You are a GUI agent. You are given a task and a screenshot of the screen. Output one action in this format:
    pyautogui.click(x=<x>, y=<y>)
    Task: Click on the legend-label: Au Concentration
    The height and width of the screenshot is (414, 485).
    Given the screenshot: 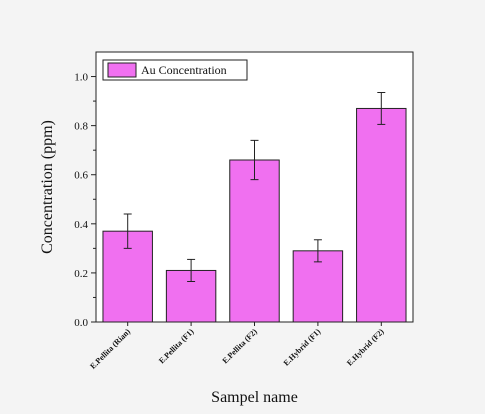 What is the action you would take?
    pyautogui.click(x=184, y=70)
    